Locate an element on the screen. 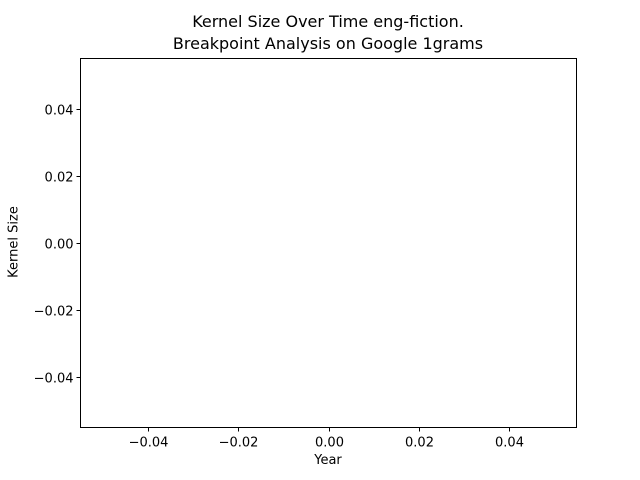  x-axis-label: Year is located at coordinates (328, 460).